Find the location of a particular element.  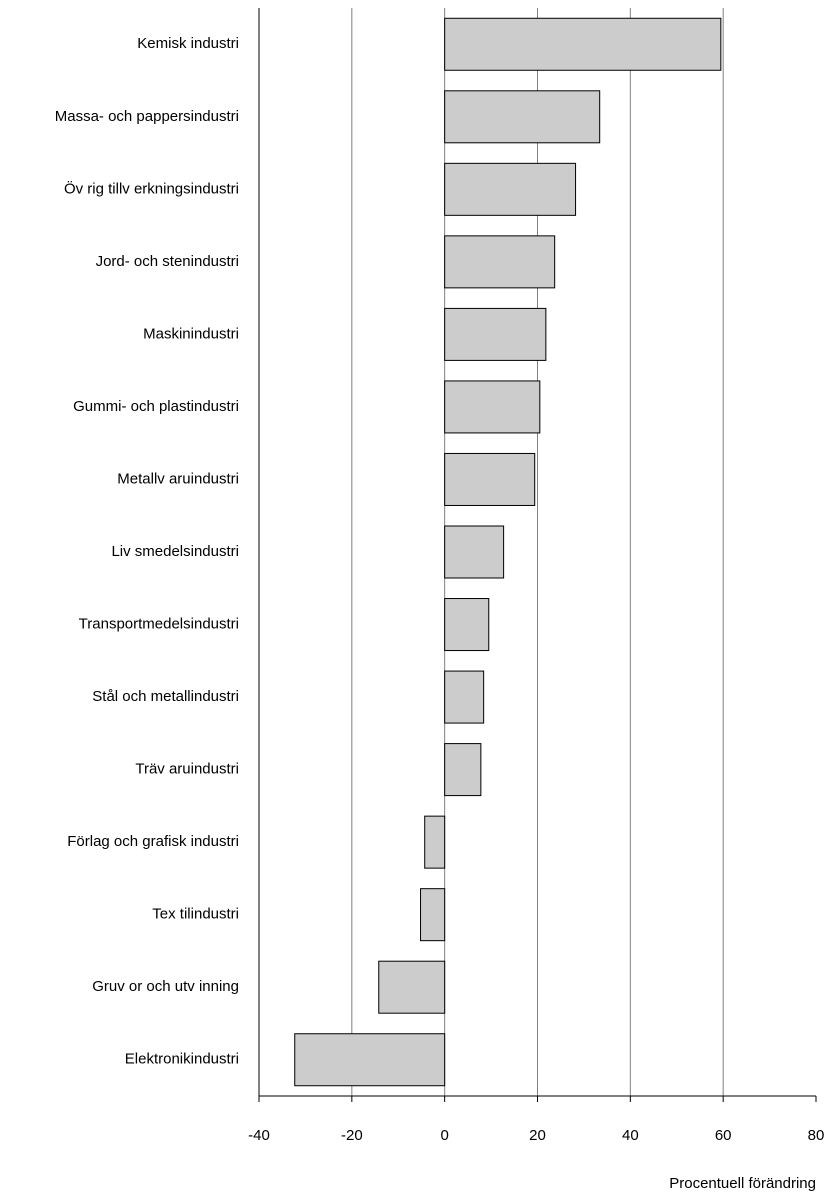

x-tick-label: 20 is located at coordinates (537, 1135).